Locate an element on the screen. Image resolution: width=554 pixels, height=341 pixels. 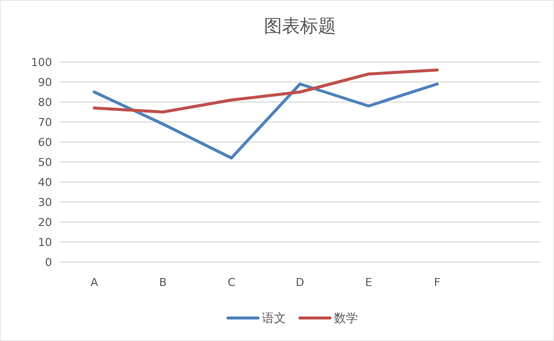
y-tick-label: 10 is located at coordinates (45, 242).